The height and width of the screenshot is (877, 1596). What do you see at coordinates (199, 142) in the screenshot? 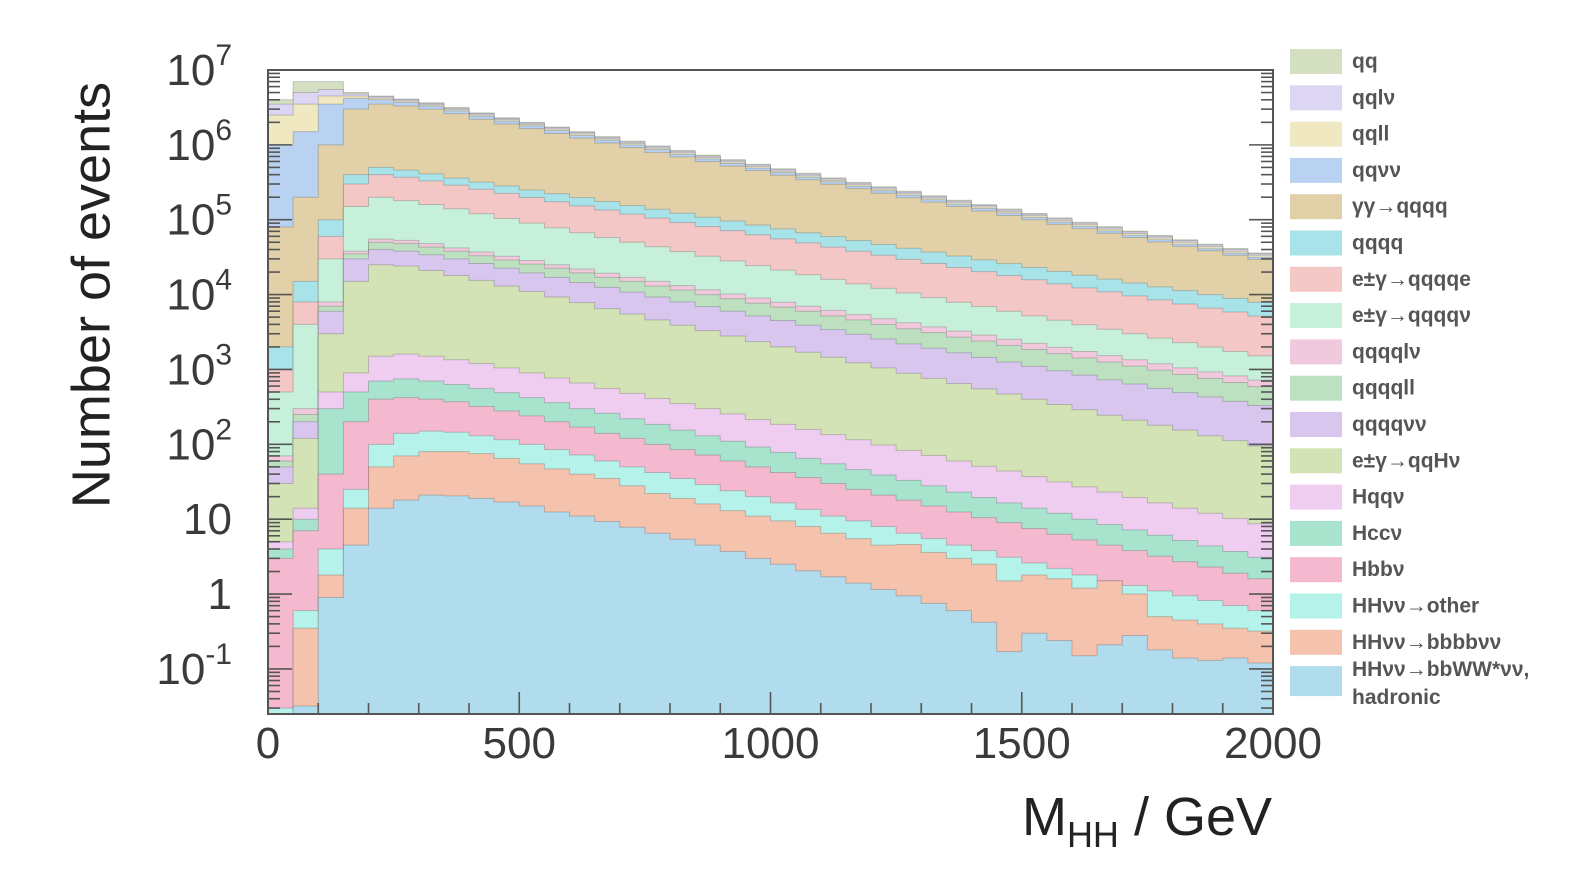
I see `y-tick-label: 10⁶` at bounding box center [199, 142].